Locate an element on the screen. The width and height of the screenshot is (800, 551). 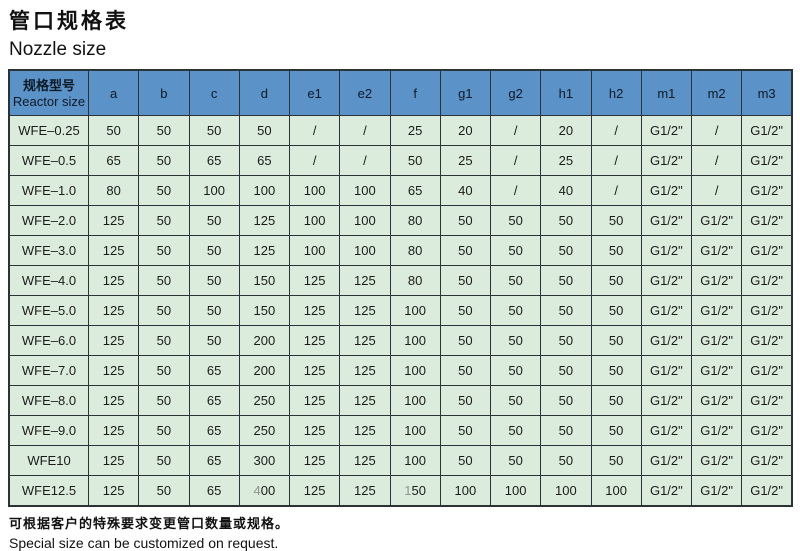
model-cell: WFE–7.0 is located at coordinates (48, 370).